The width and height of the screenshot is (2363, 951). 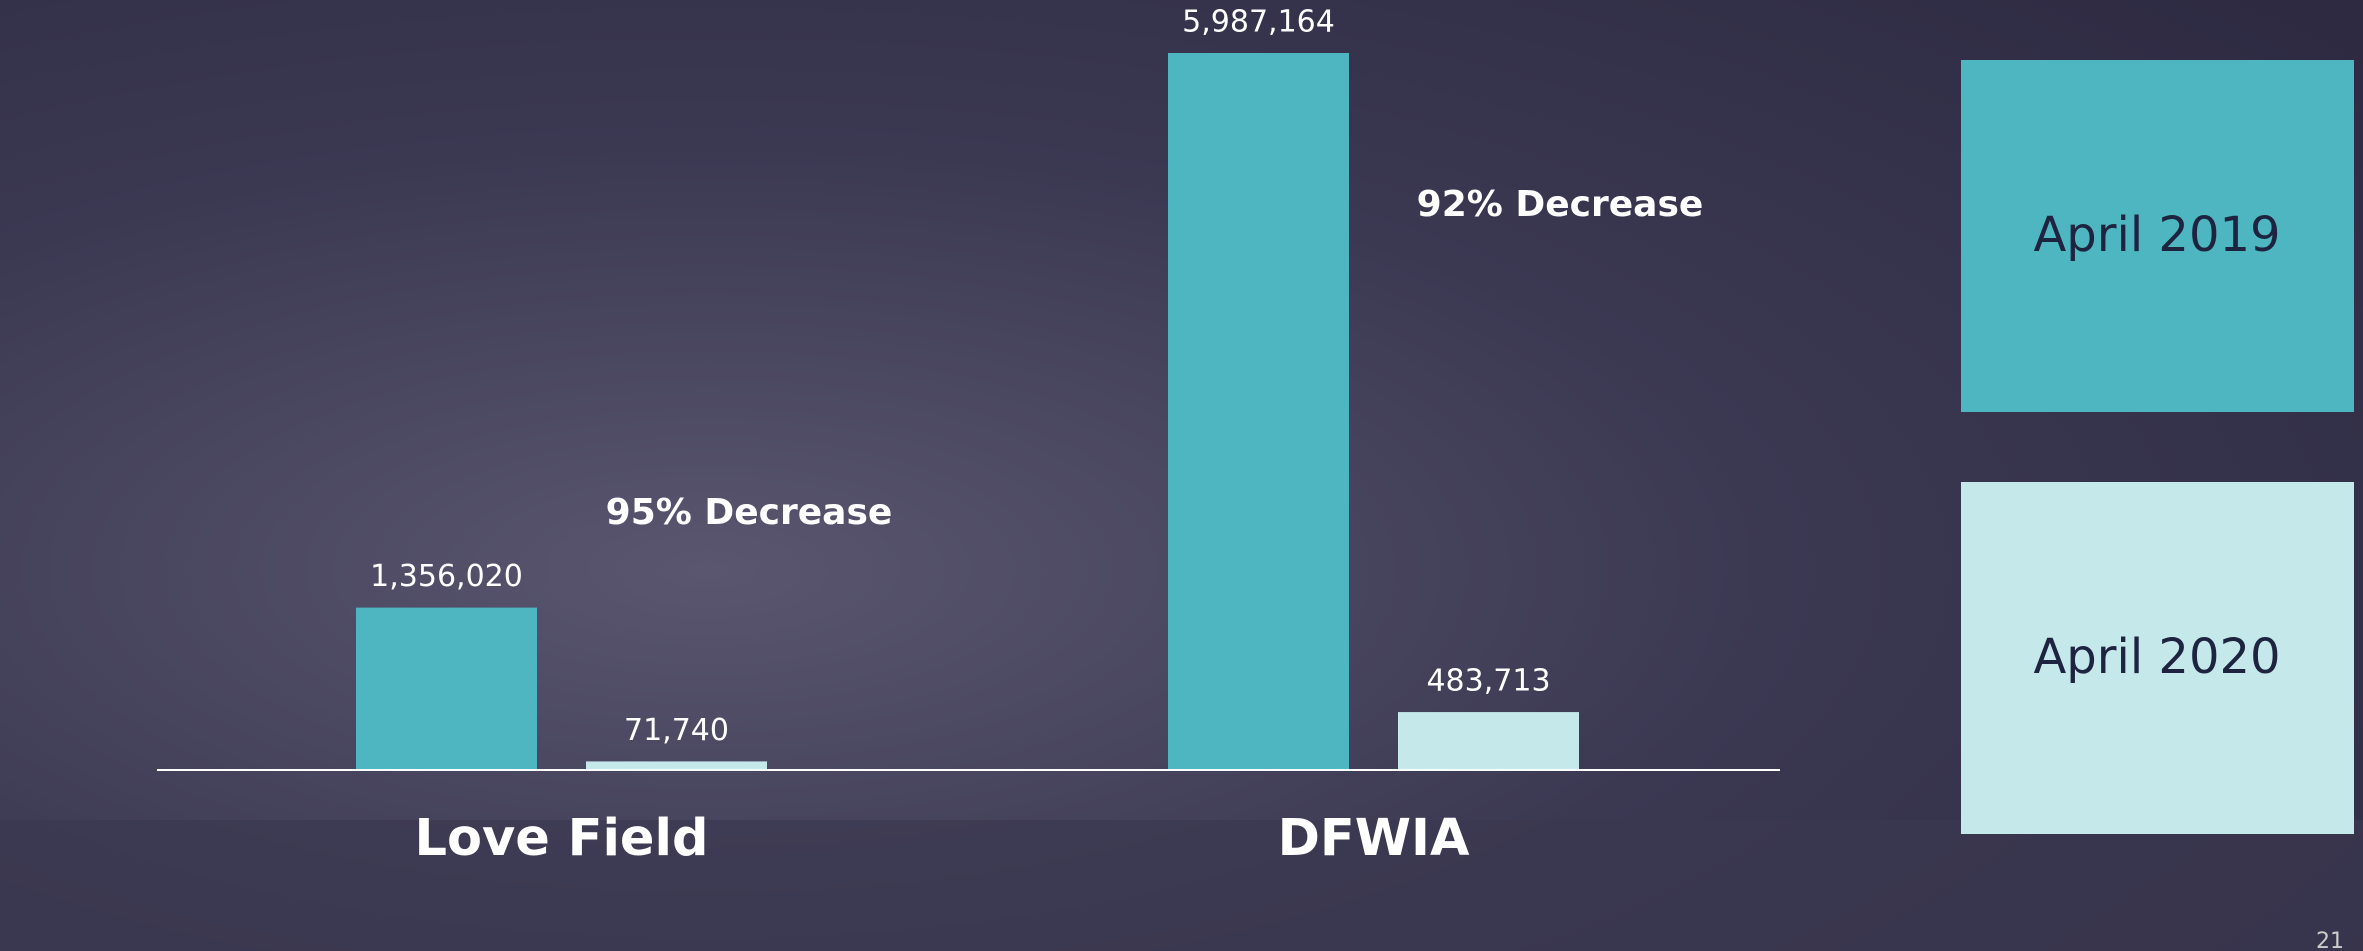 I want to click on value-label: 1,356,020, so click(x=446, y=576).